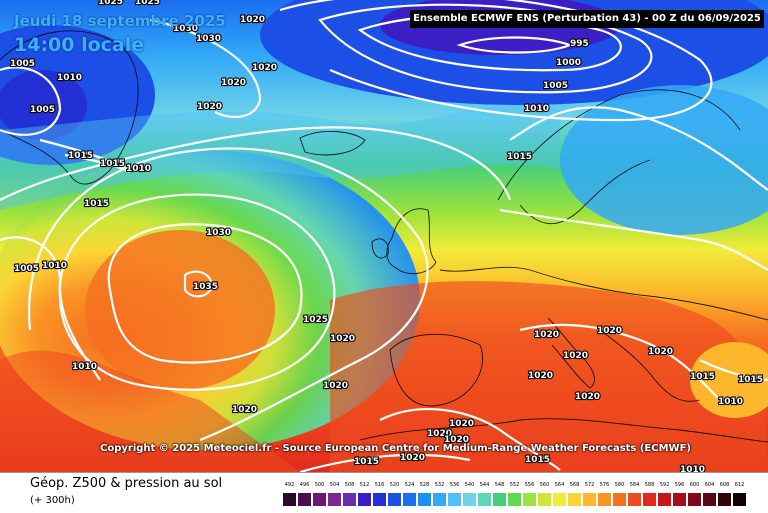  What do you see at coordinates (22, 64) in the screenshot?
I see `isobar-label: 1005` at bounding box center [22, 64].